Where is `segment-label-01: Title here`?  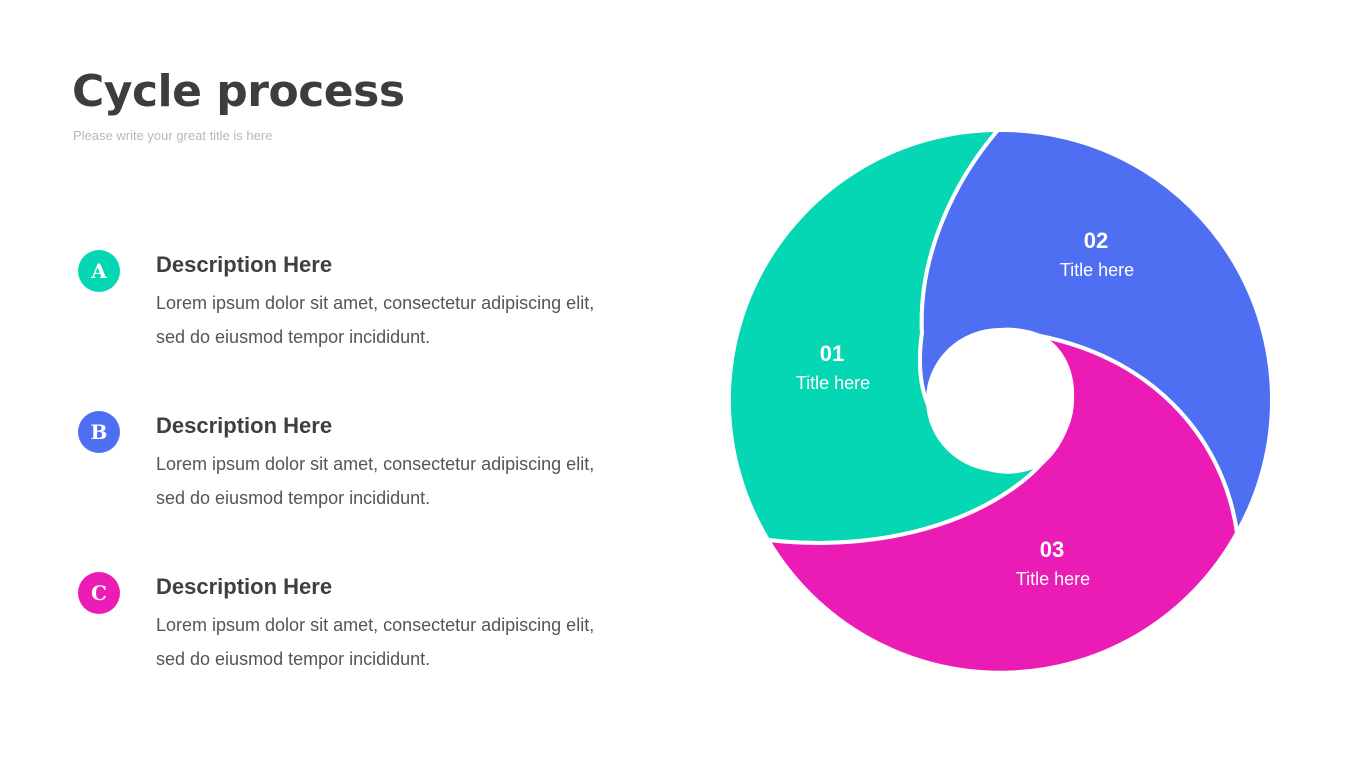 segment-label-01: Title here is located at coordinates (833, 383).